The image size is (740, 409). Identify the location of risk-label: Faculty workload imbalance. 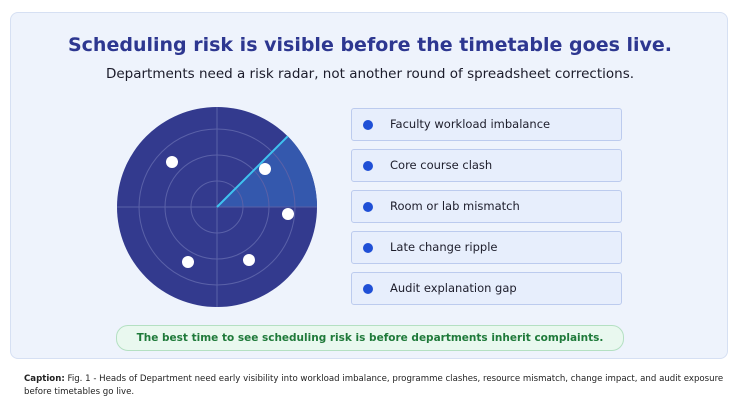
(470, 124).